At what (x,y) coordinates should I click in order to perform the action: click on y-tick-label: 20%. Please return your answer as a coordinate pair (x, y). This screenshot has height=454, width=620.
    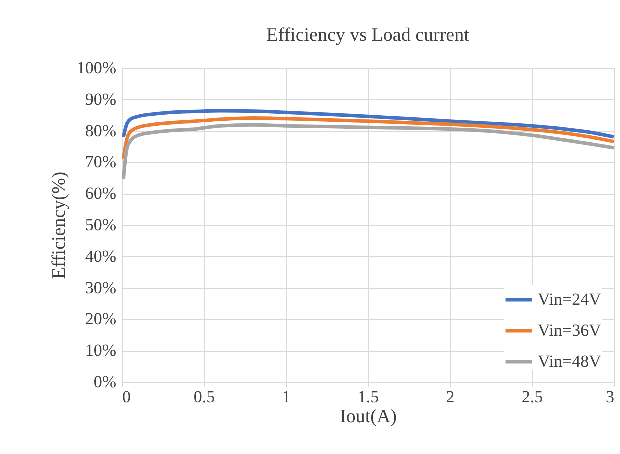
    Looking at the image, I should click on (100, 319).